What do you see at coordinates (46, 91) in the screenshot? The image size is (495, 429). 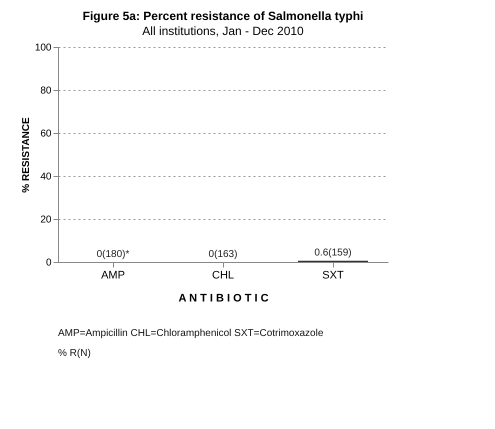 I see `y-tick-label: 80` at bounding box center [46, 91].